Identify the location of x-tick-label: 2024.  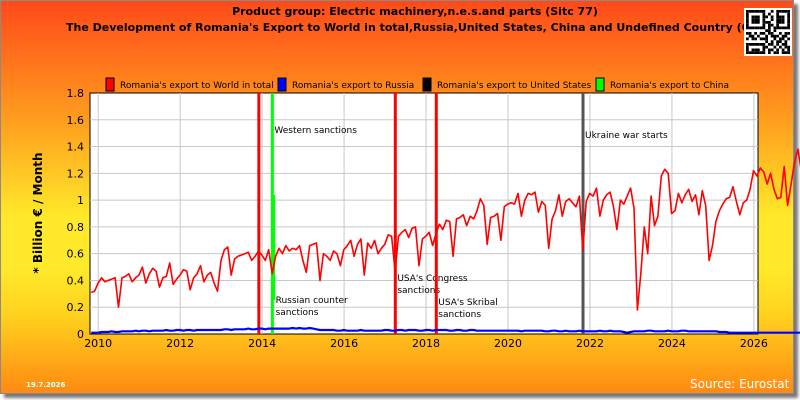
(672, 343).